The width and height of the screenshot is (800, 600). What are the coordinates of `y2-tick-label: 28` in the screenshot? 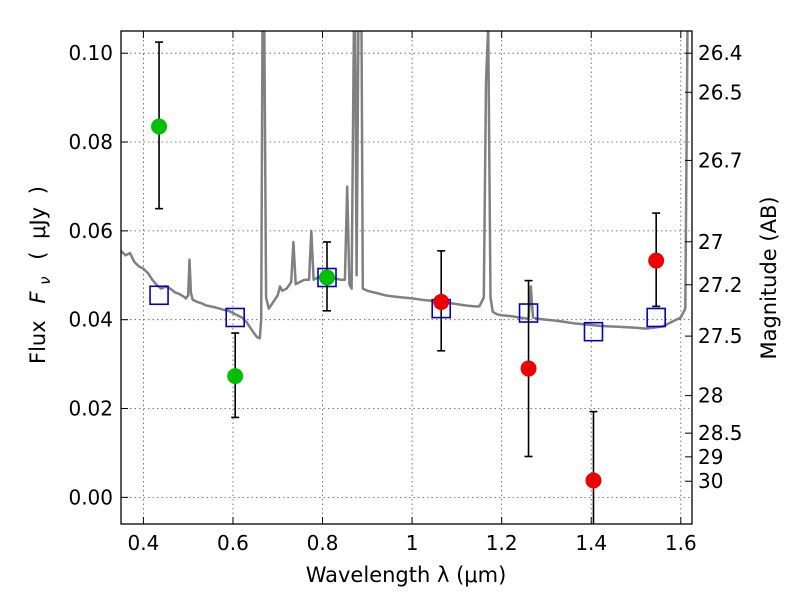 It's located at (710, 396).